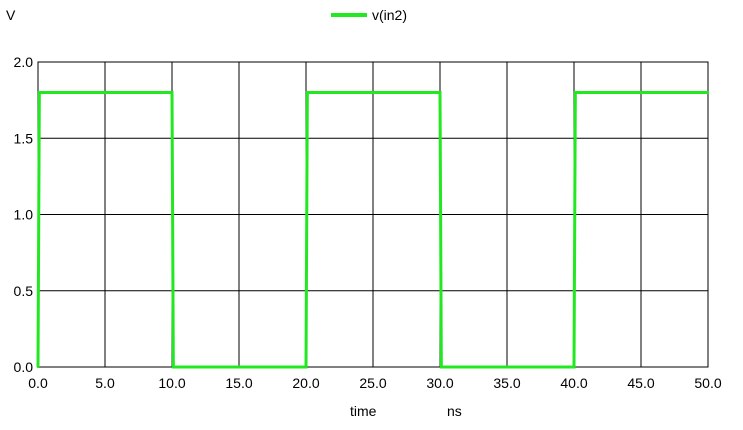  What do you see at coordinates (640, 383) in the screenshot?
I see `x-tick-label: 45.0` at bounding box center [640, 383].